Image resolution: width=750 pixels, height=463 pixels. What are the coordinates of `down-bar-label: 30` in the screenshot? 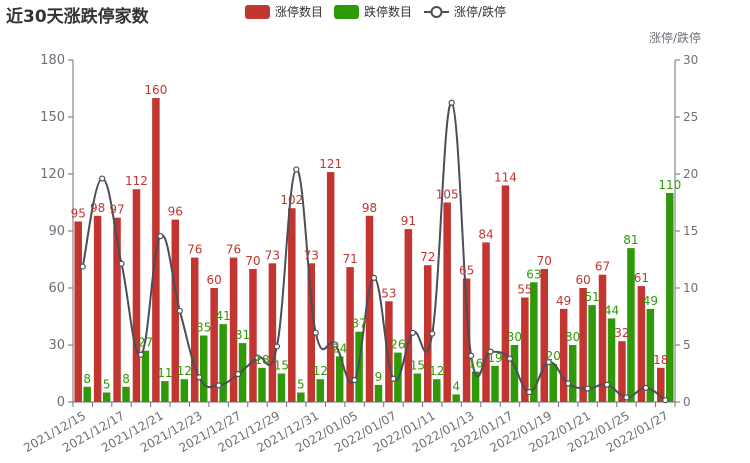 It's located at (514, 337).